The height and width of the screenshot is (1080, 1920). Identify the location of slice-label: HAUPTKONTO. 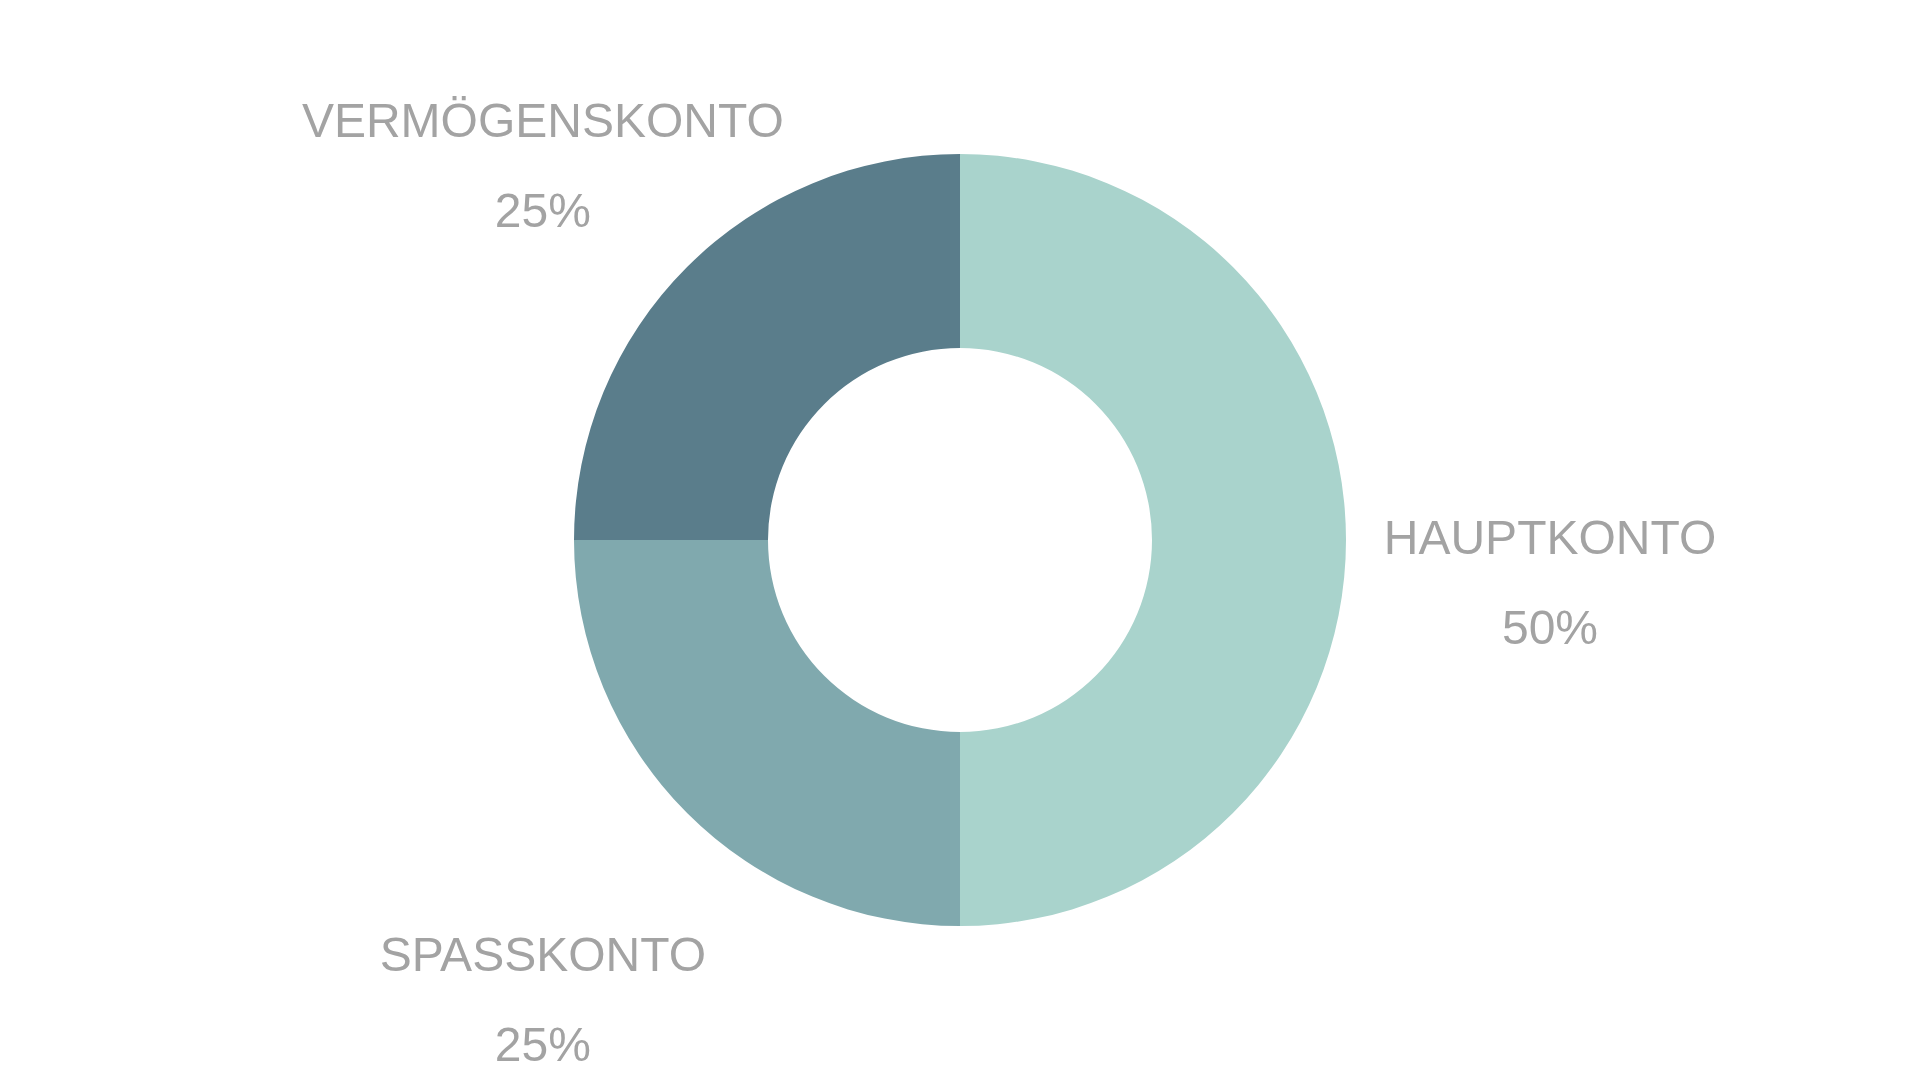
(1550, 537).